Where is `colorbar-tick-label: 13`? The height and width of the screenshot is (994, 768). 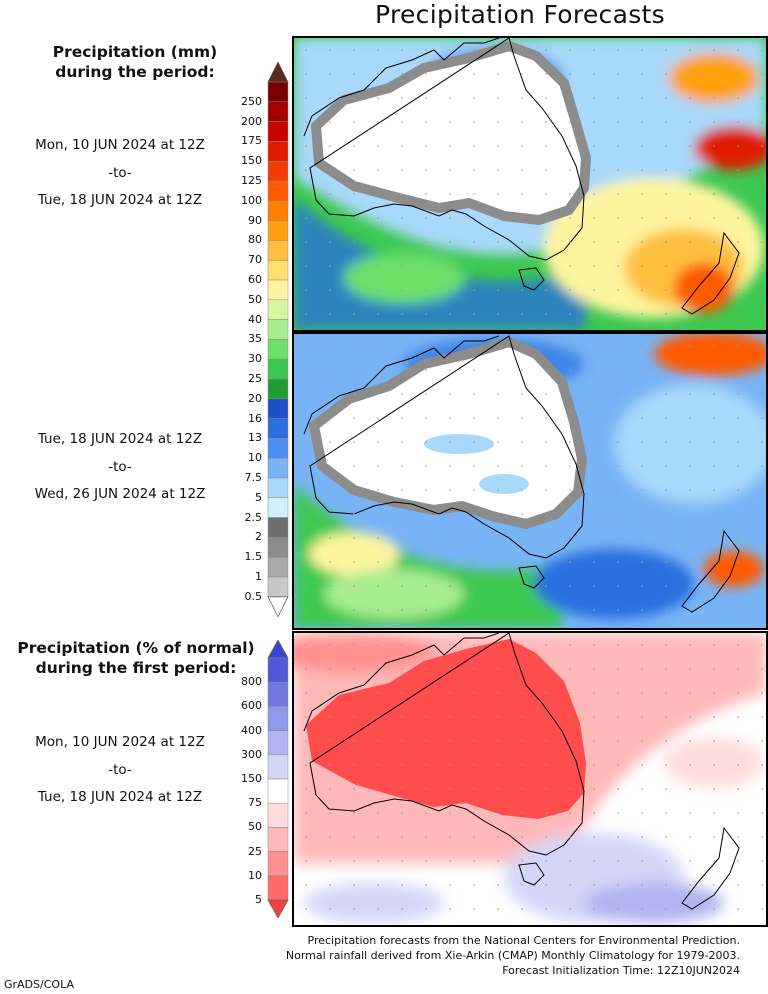 colorbar-tick-label: 13 is located at coordinates (255, 438).